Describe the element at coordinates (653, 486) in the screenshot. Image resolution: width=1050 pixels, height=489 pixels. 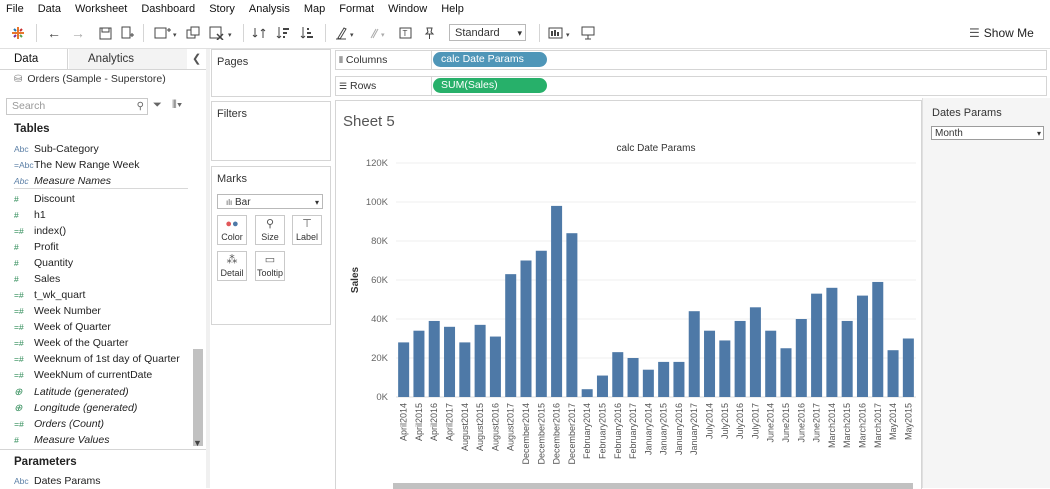
I see `horizontal-scrollbar` at that location.